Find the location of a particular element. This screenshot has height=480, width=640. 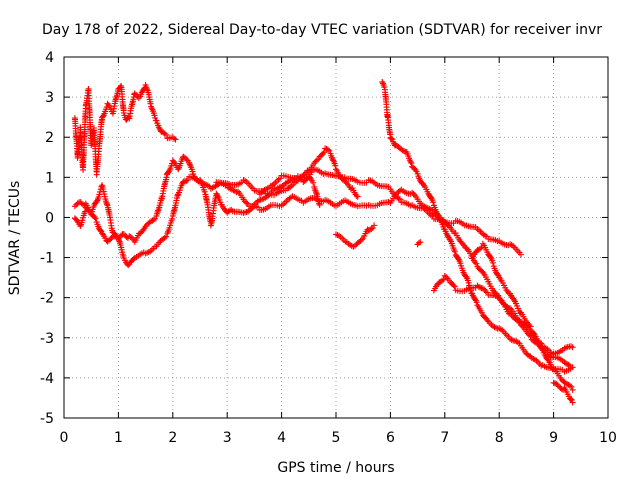

series-track-k is located at coordinates (419, 243).